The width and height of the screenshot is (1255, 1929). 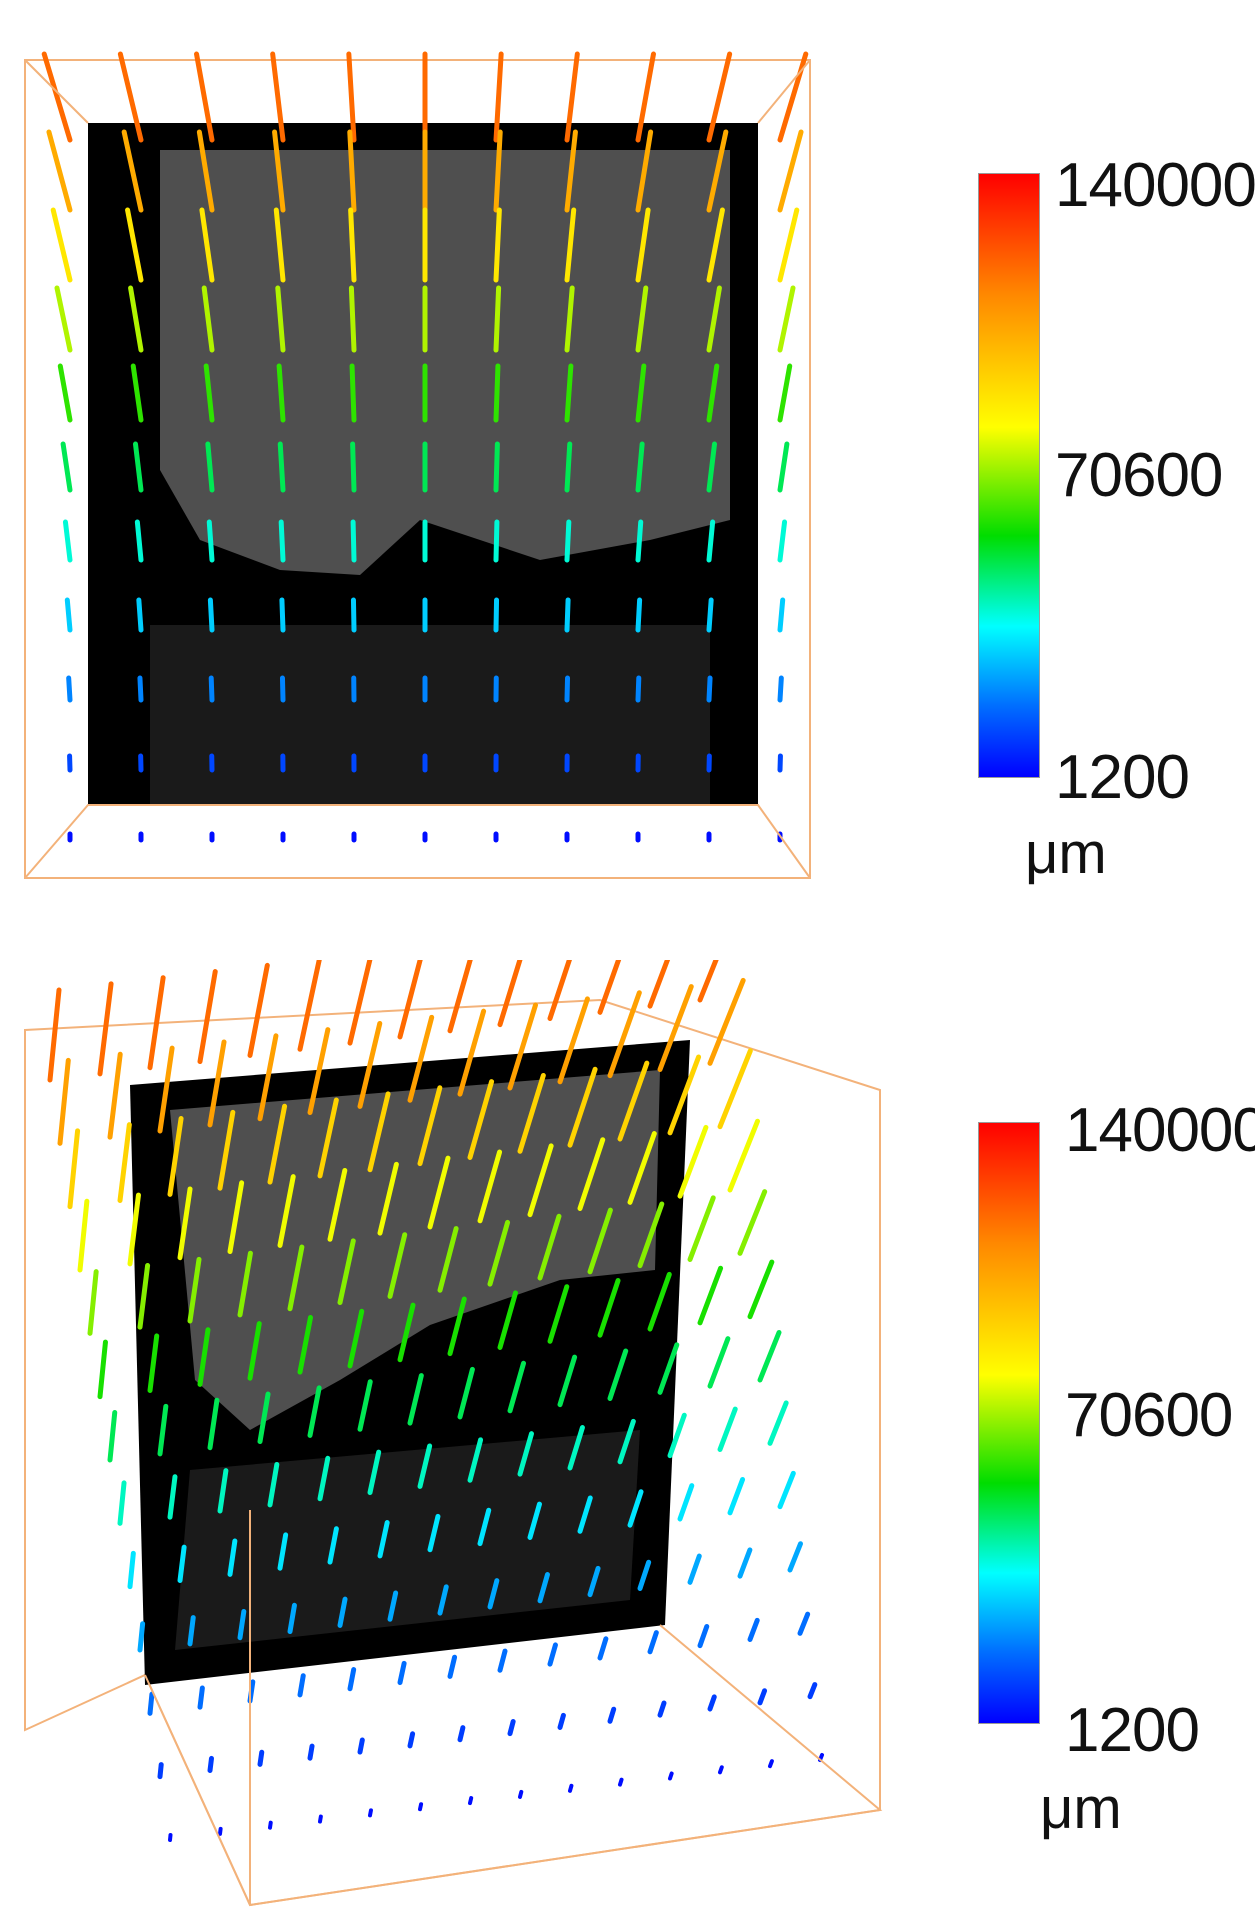 What do you see at coordinates (1009, 1423) in the screenshot?
I see `colorbar` at bounding box center [1009, 1423].